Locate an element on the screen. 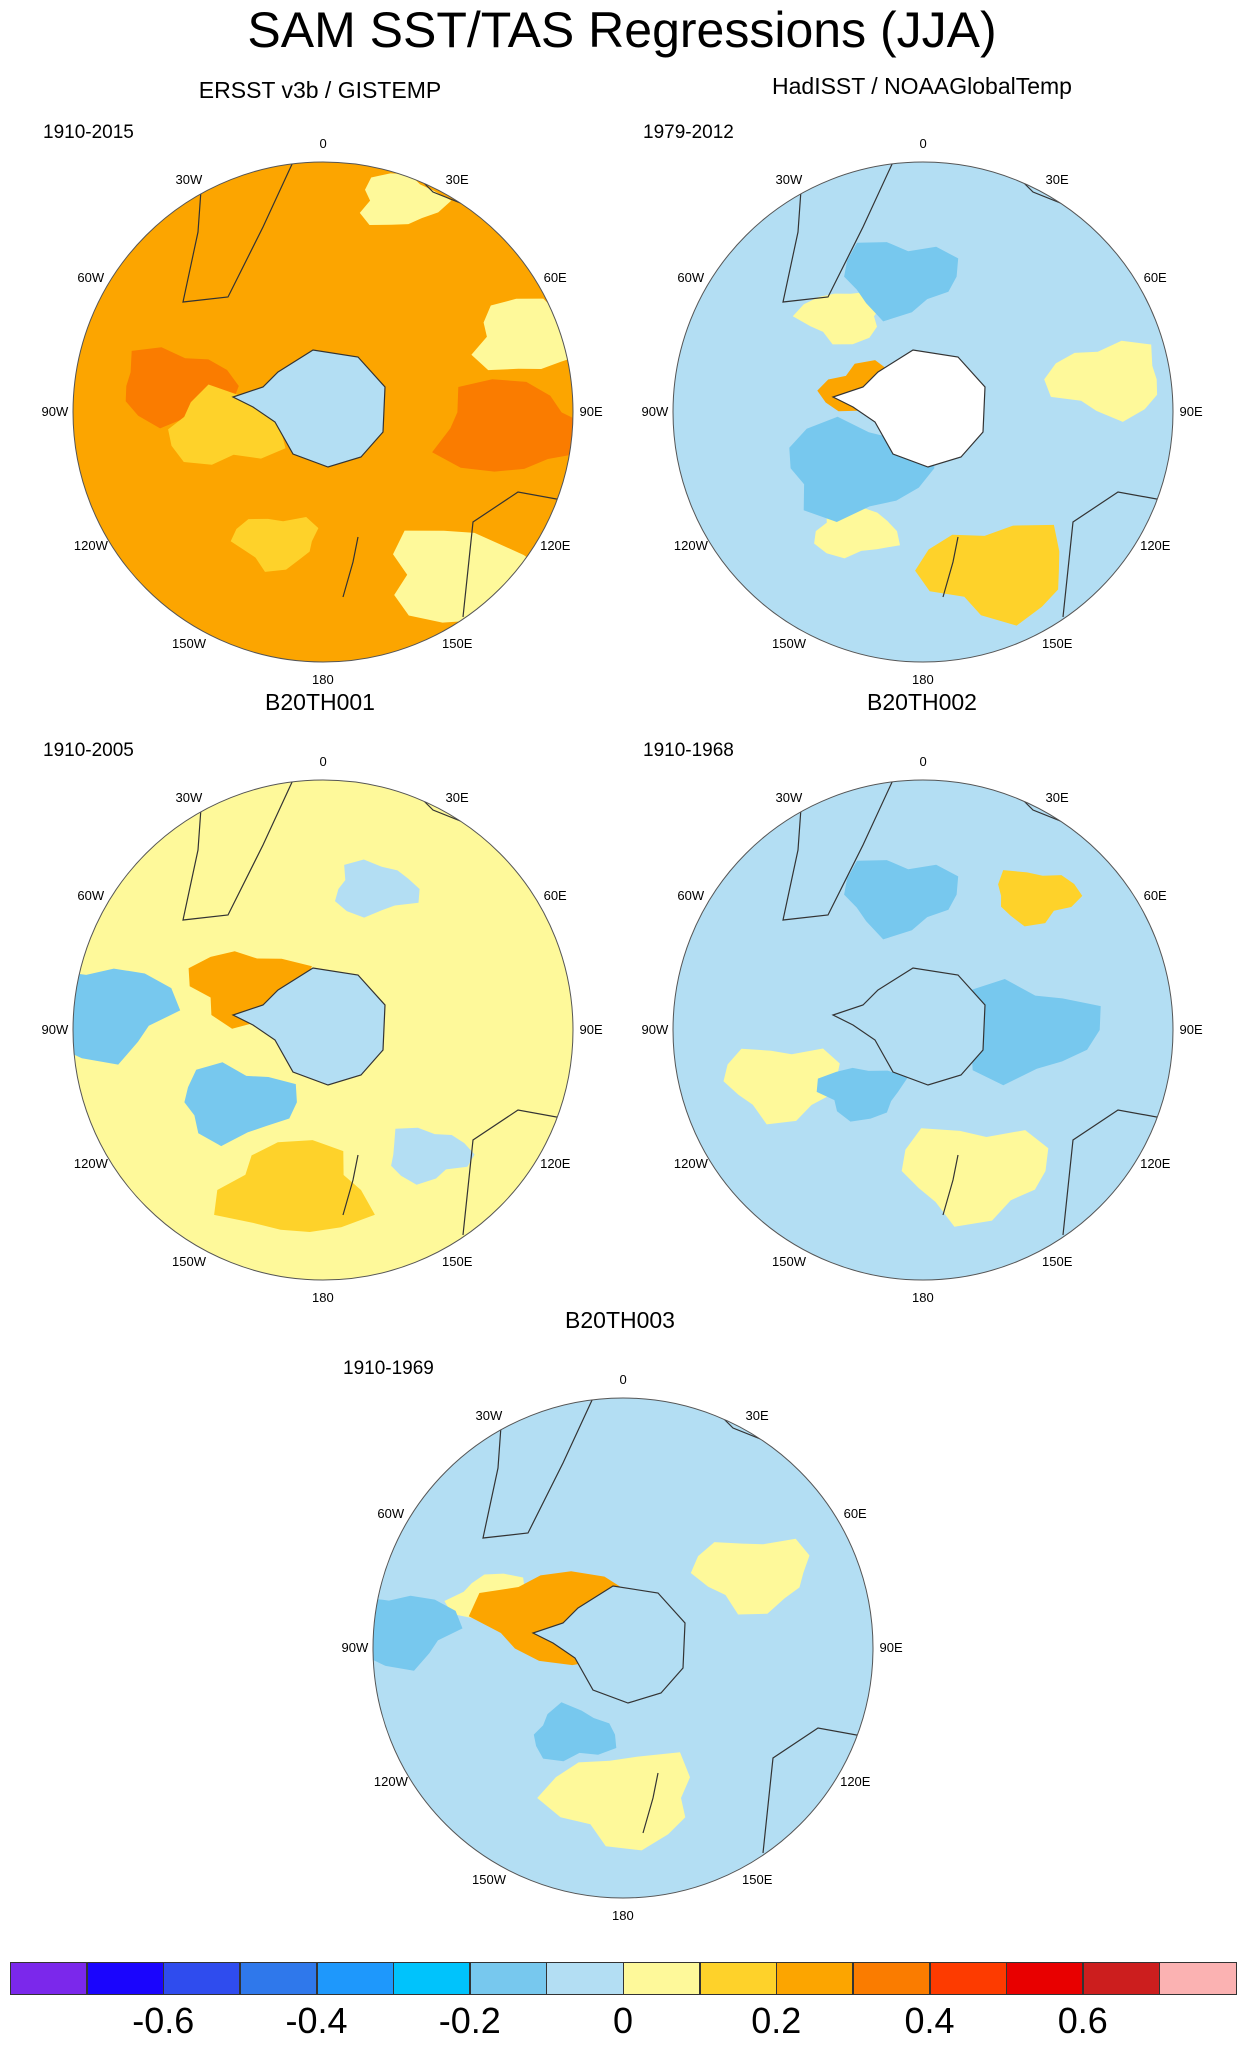  longitude-label: 120E is located at coordinates (1155, 1163).